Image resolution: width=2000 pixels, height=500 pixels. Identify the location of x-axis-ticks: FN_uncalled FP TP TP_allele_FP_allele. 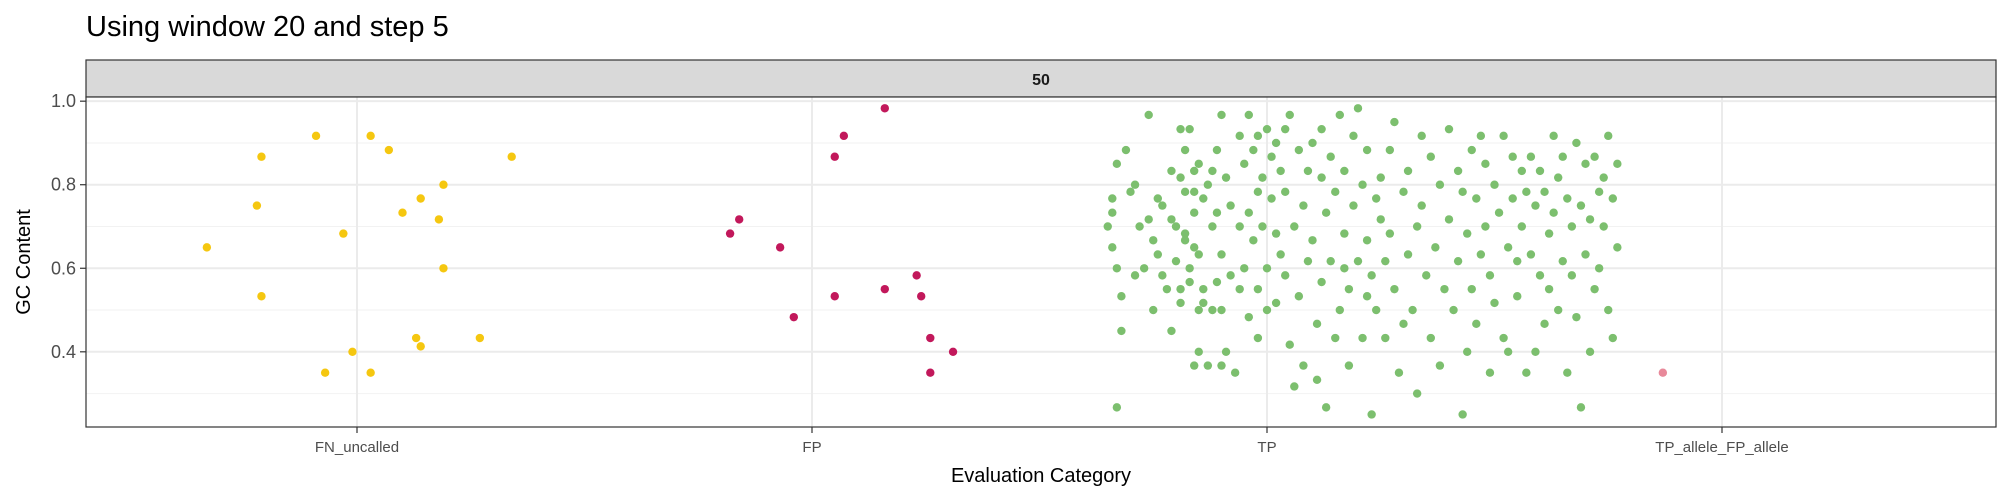
(1052, 441).